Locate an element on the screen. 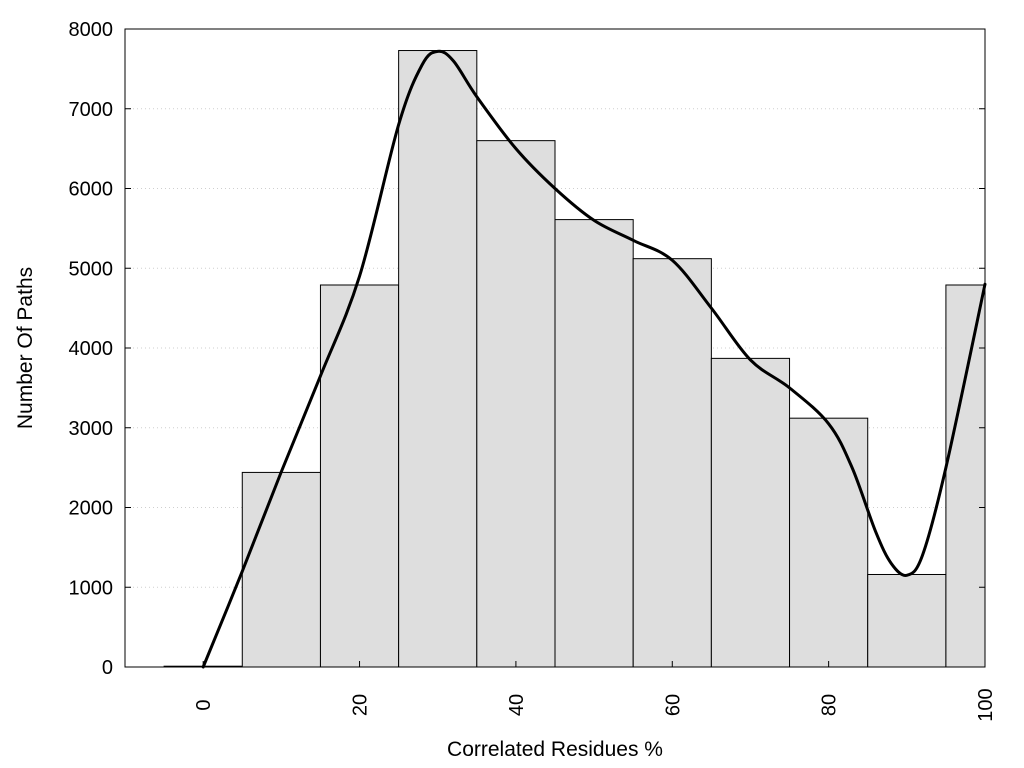 This screenshot has height=768, width=1024. y-tick-label: 5000 is located at coordinates (91, 269).